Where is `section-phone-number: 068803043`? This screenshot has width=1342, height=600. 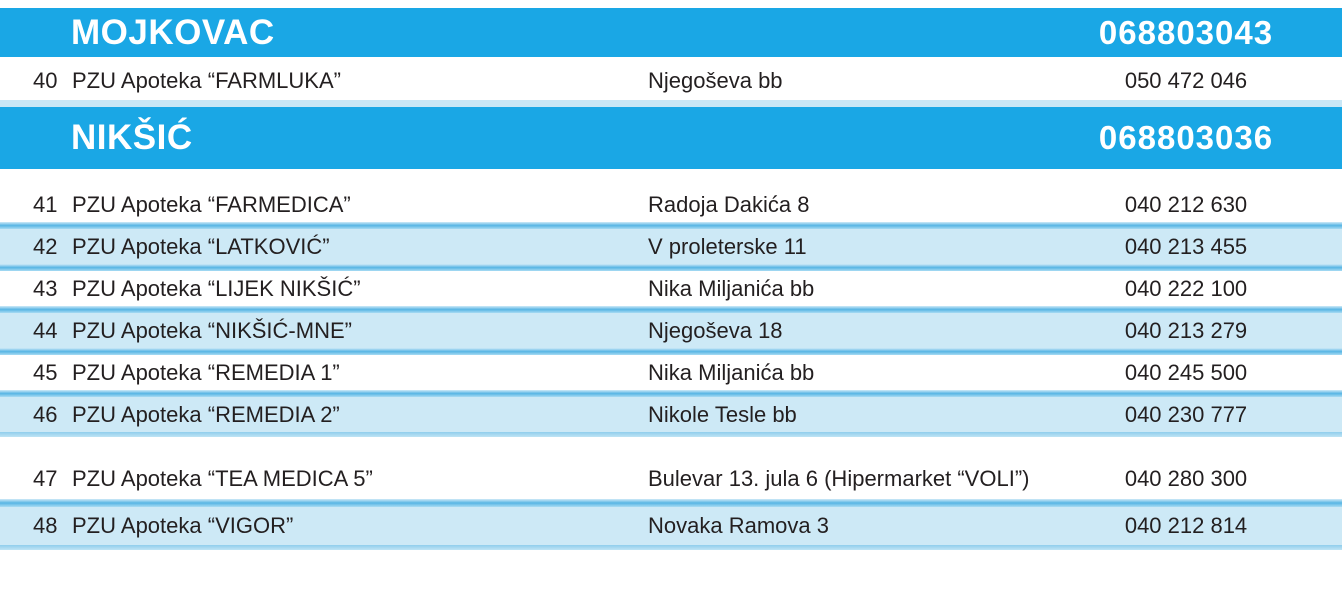 section-phone-number: 068803043 is located at coordinates (1186, 32).